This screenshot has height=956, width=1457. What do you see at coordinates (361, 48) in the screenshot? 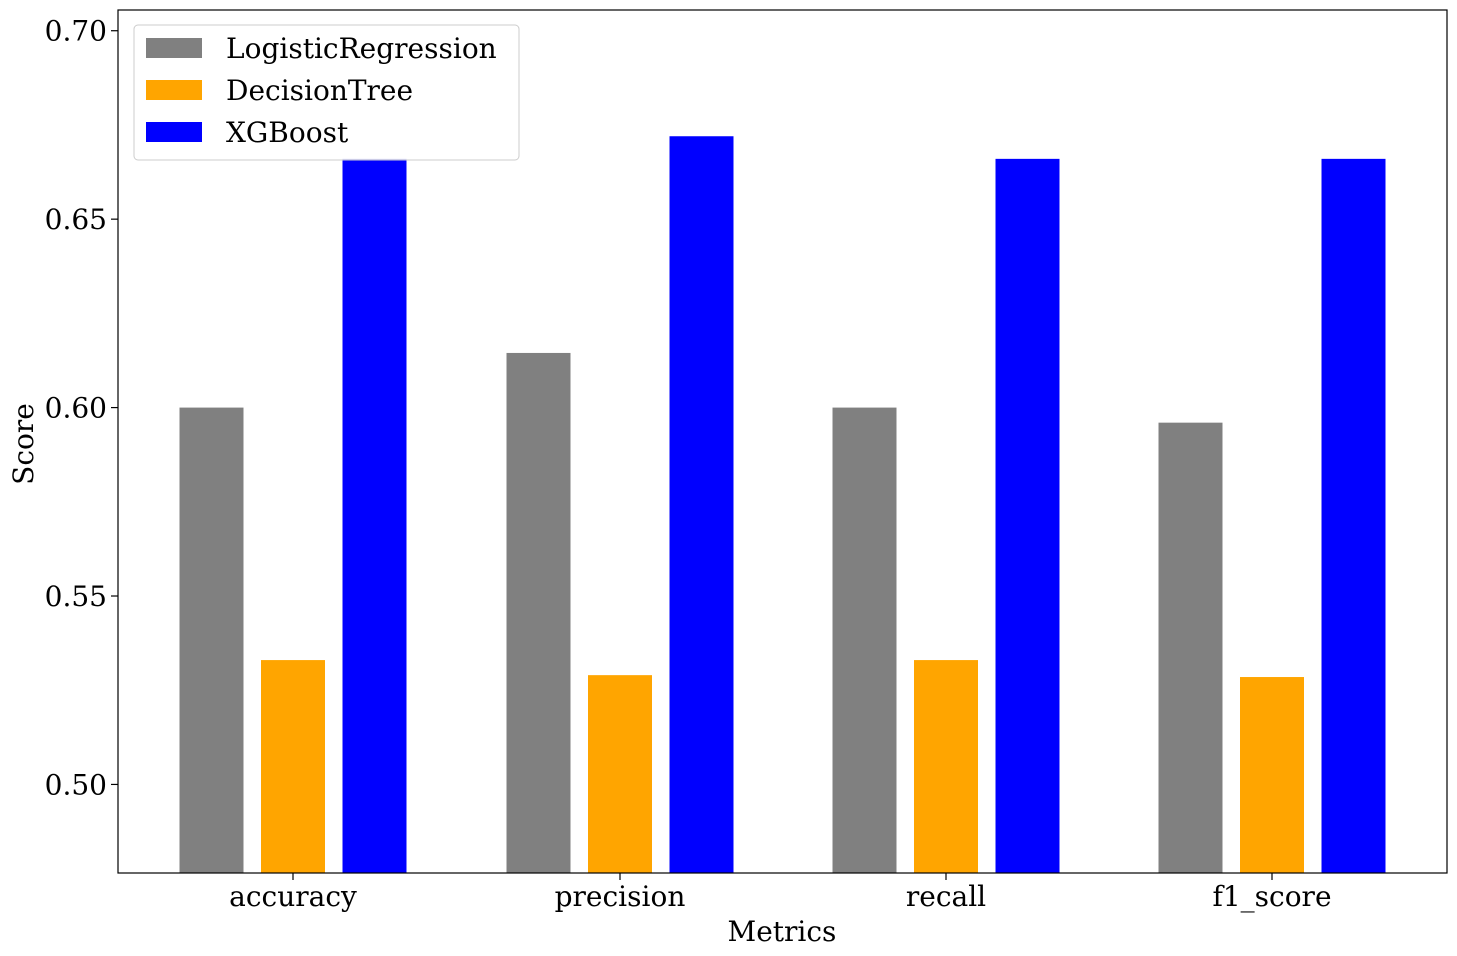
I see `legend-label-logisticregression: LogisticRegression` at bounding box center [361, 48].